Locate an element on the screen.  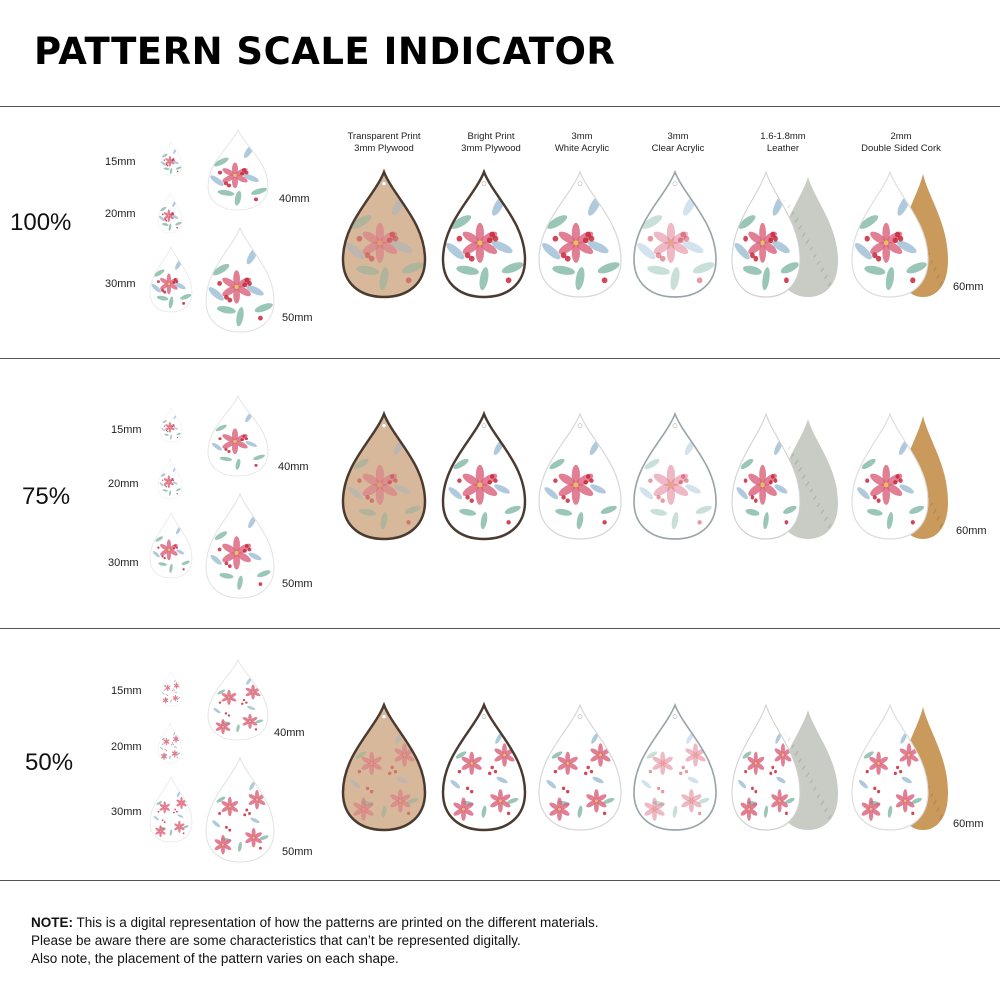
material-header-transparent-plywood: Transparent Print 3mm Plywood is located at coordinates (384, 142).